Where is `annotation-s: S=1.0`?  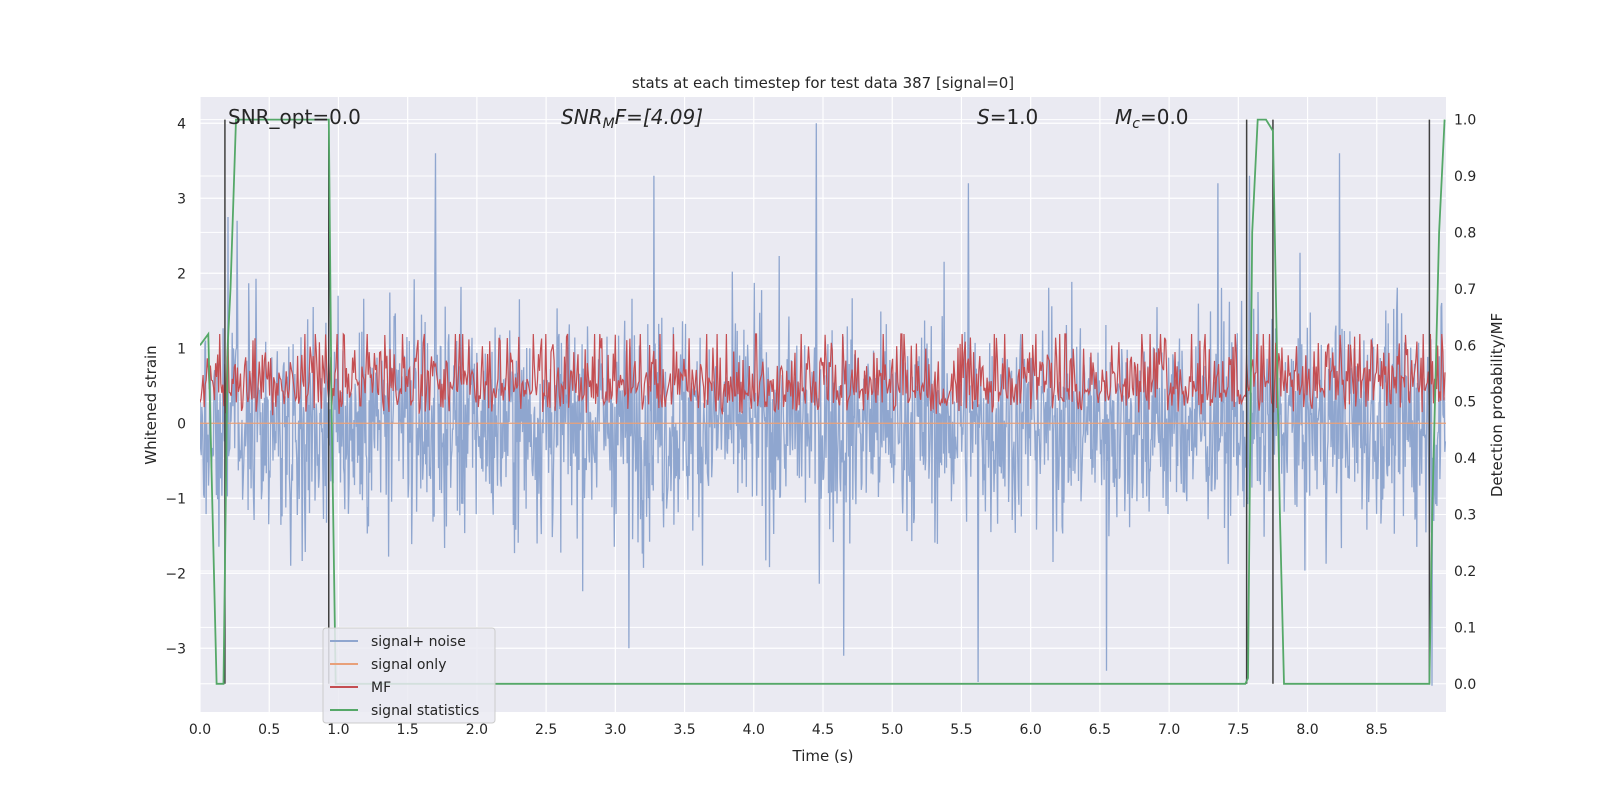 annotation-s: S=1.0 is located at coordinates (1007, 117).